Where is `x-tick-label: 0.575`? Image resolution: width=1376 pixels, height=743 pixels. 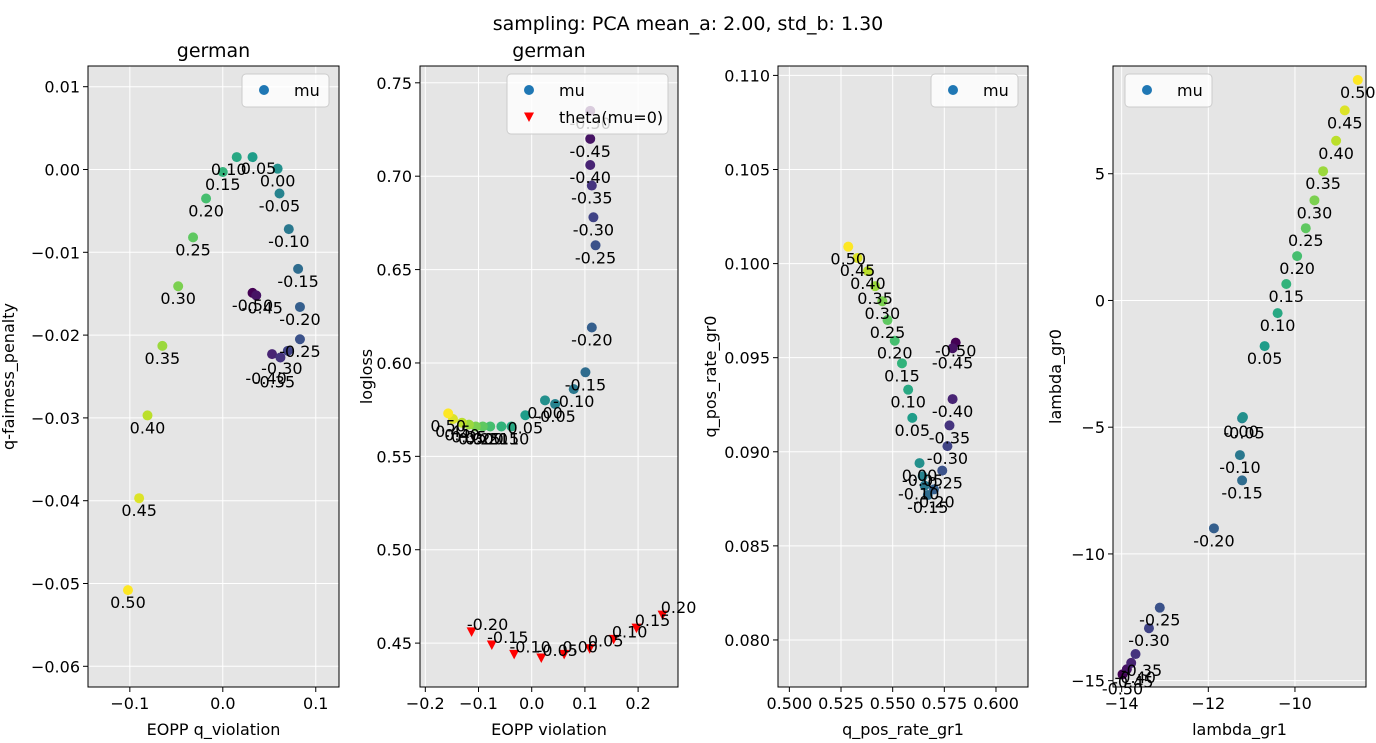
x-tick-label: 0.575 is located at coordinates (944, 703).